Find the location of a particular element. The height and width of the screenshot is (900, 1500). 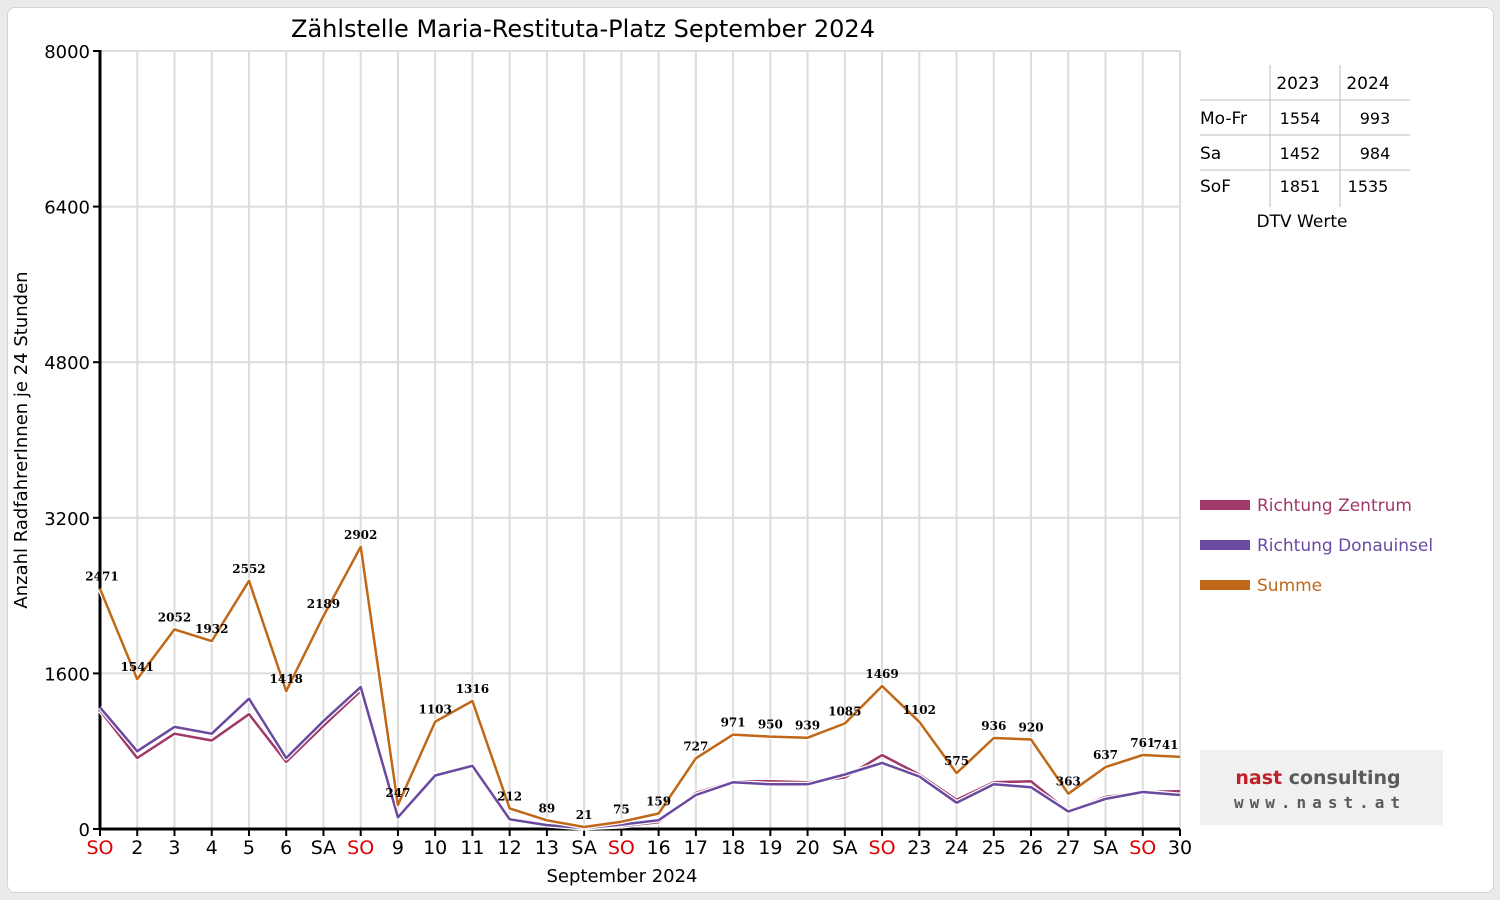

data-label: 727 is located at coordinates (695, 746).